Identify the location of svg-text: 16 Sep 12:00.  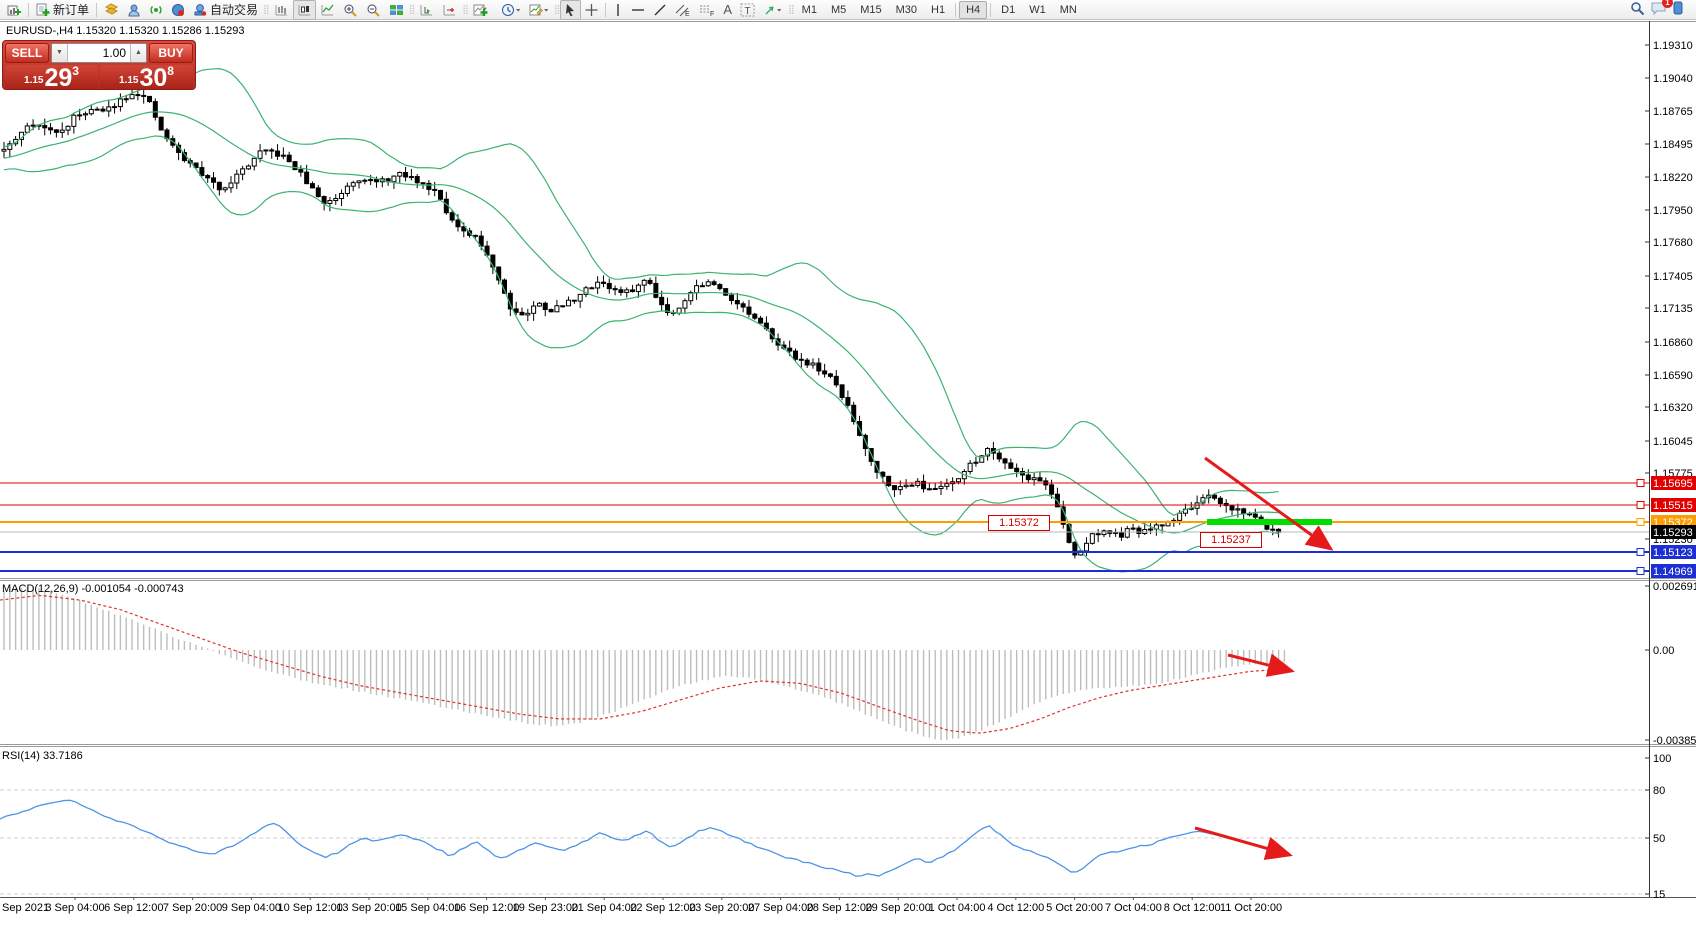
(486, 908).